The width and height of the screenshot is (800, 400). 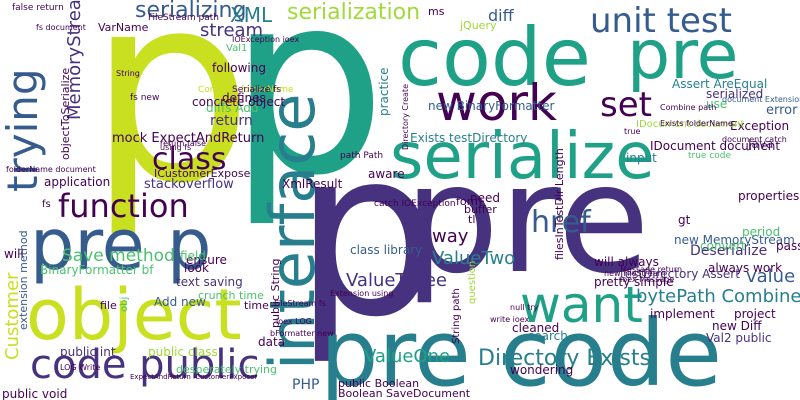 I want to click on word: Combine folderName, so click(x=246, y=90).